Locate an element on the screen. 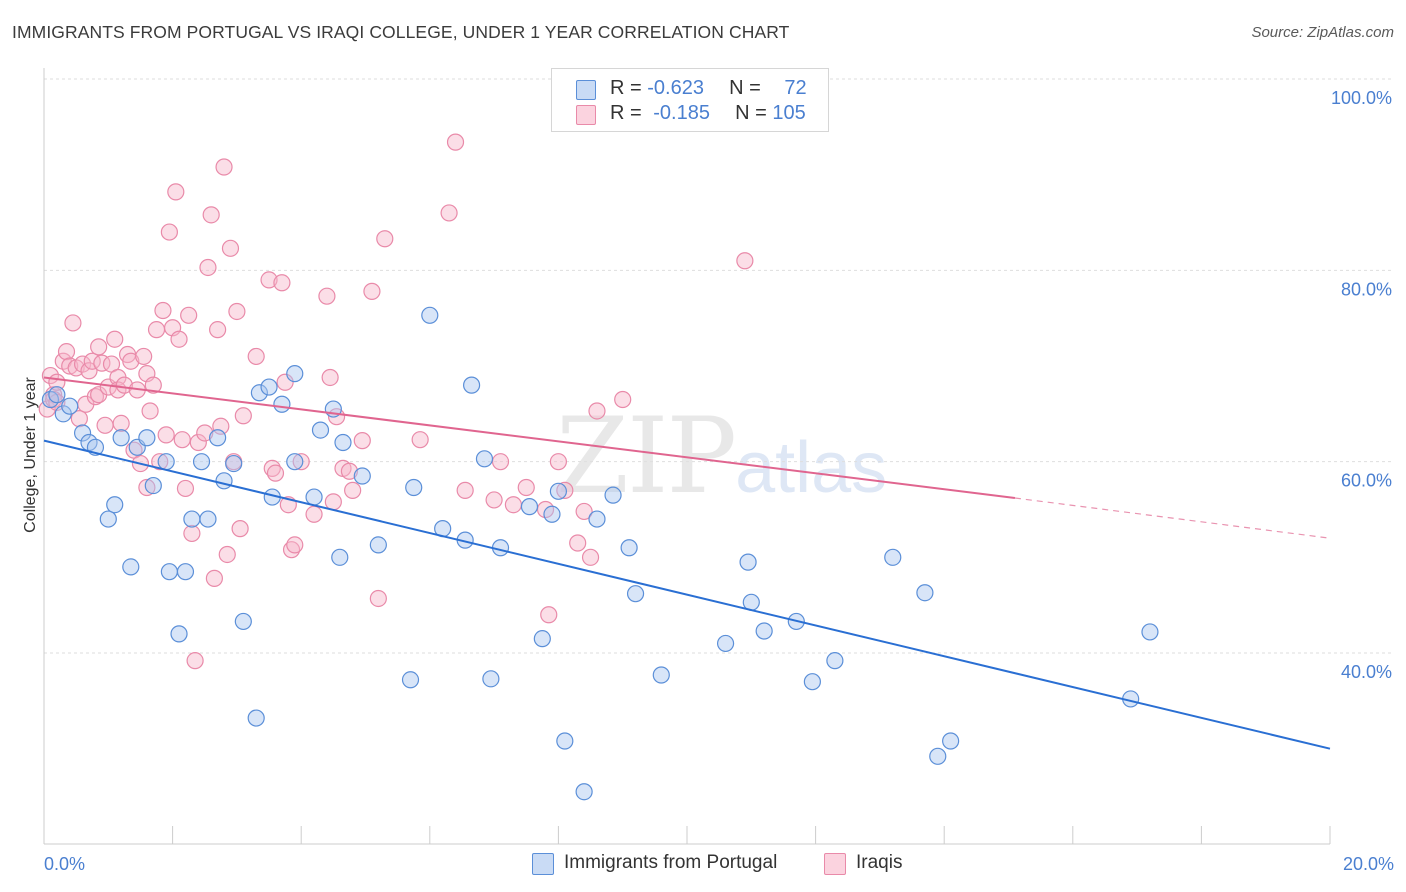  legend-n-label: N = is located at coordinates (748, 88).